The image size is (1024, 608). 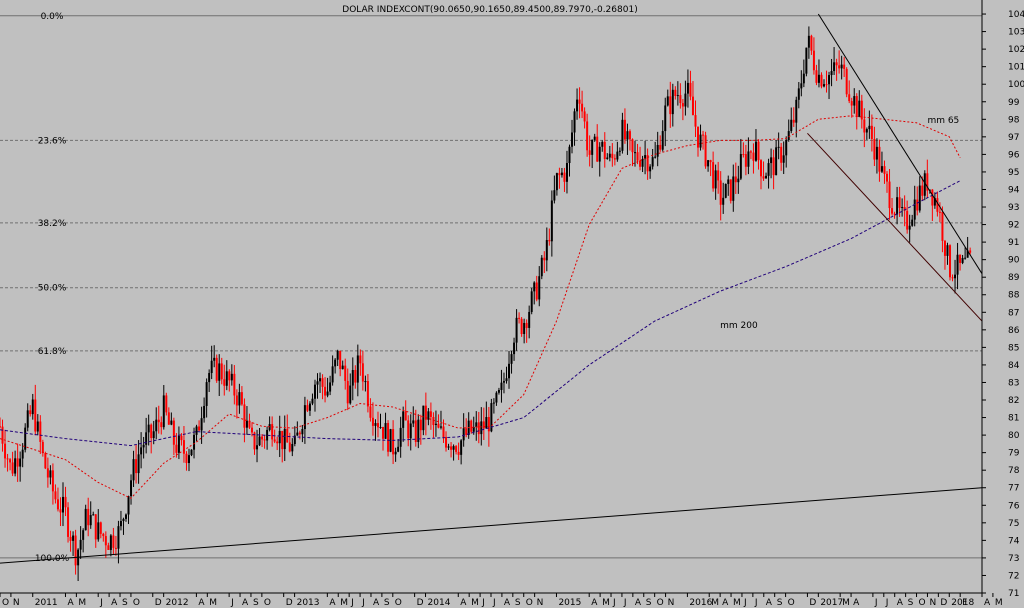 I want to click on y-tick-label: 99, so click(x=1014, y=103).